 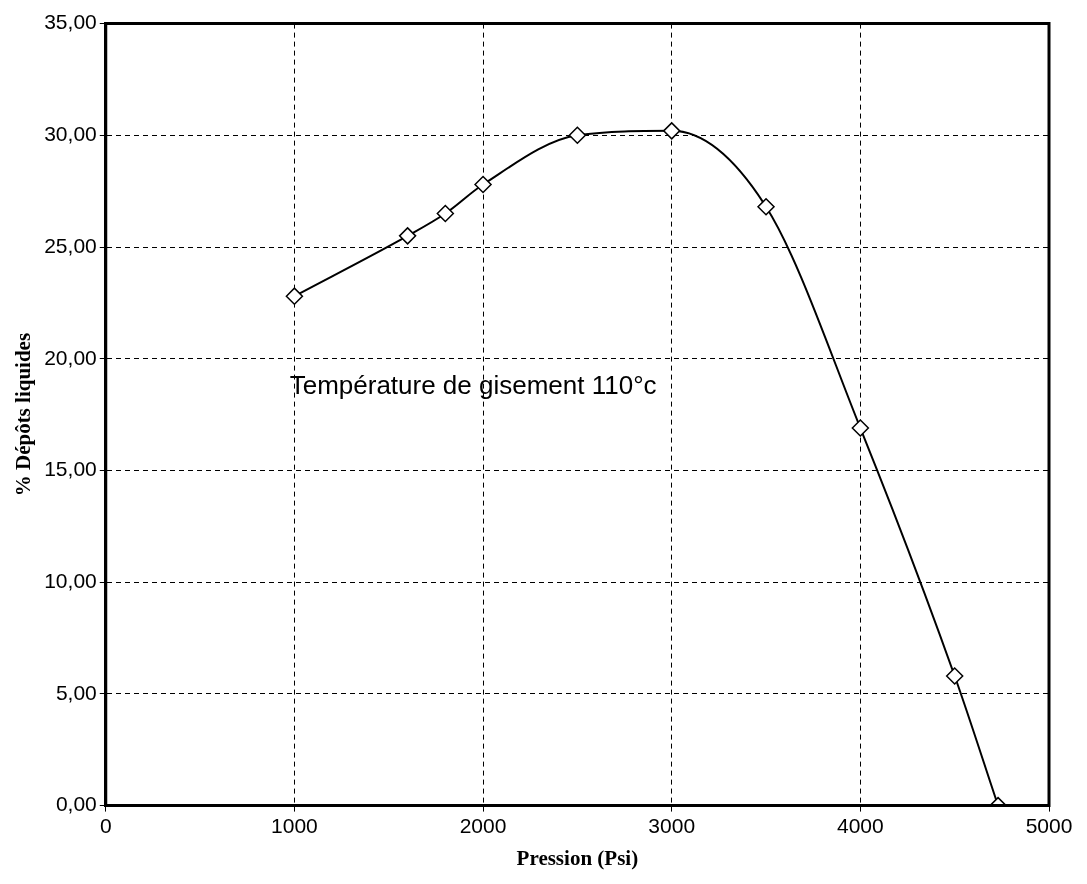 I want to click on x-tick-label: 4000, so click(x=860, y=825).